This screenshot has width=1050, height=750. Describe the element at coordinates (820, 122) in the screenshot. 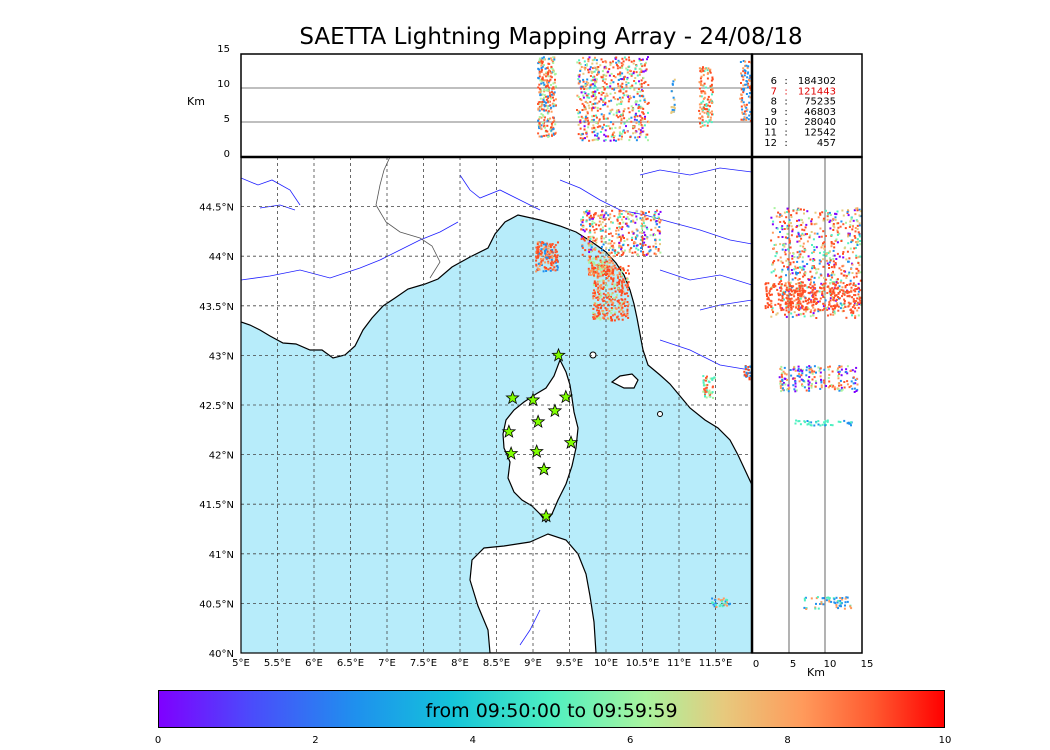

I see `count-value: 28040` at that location.